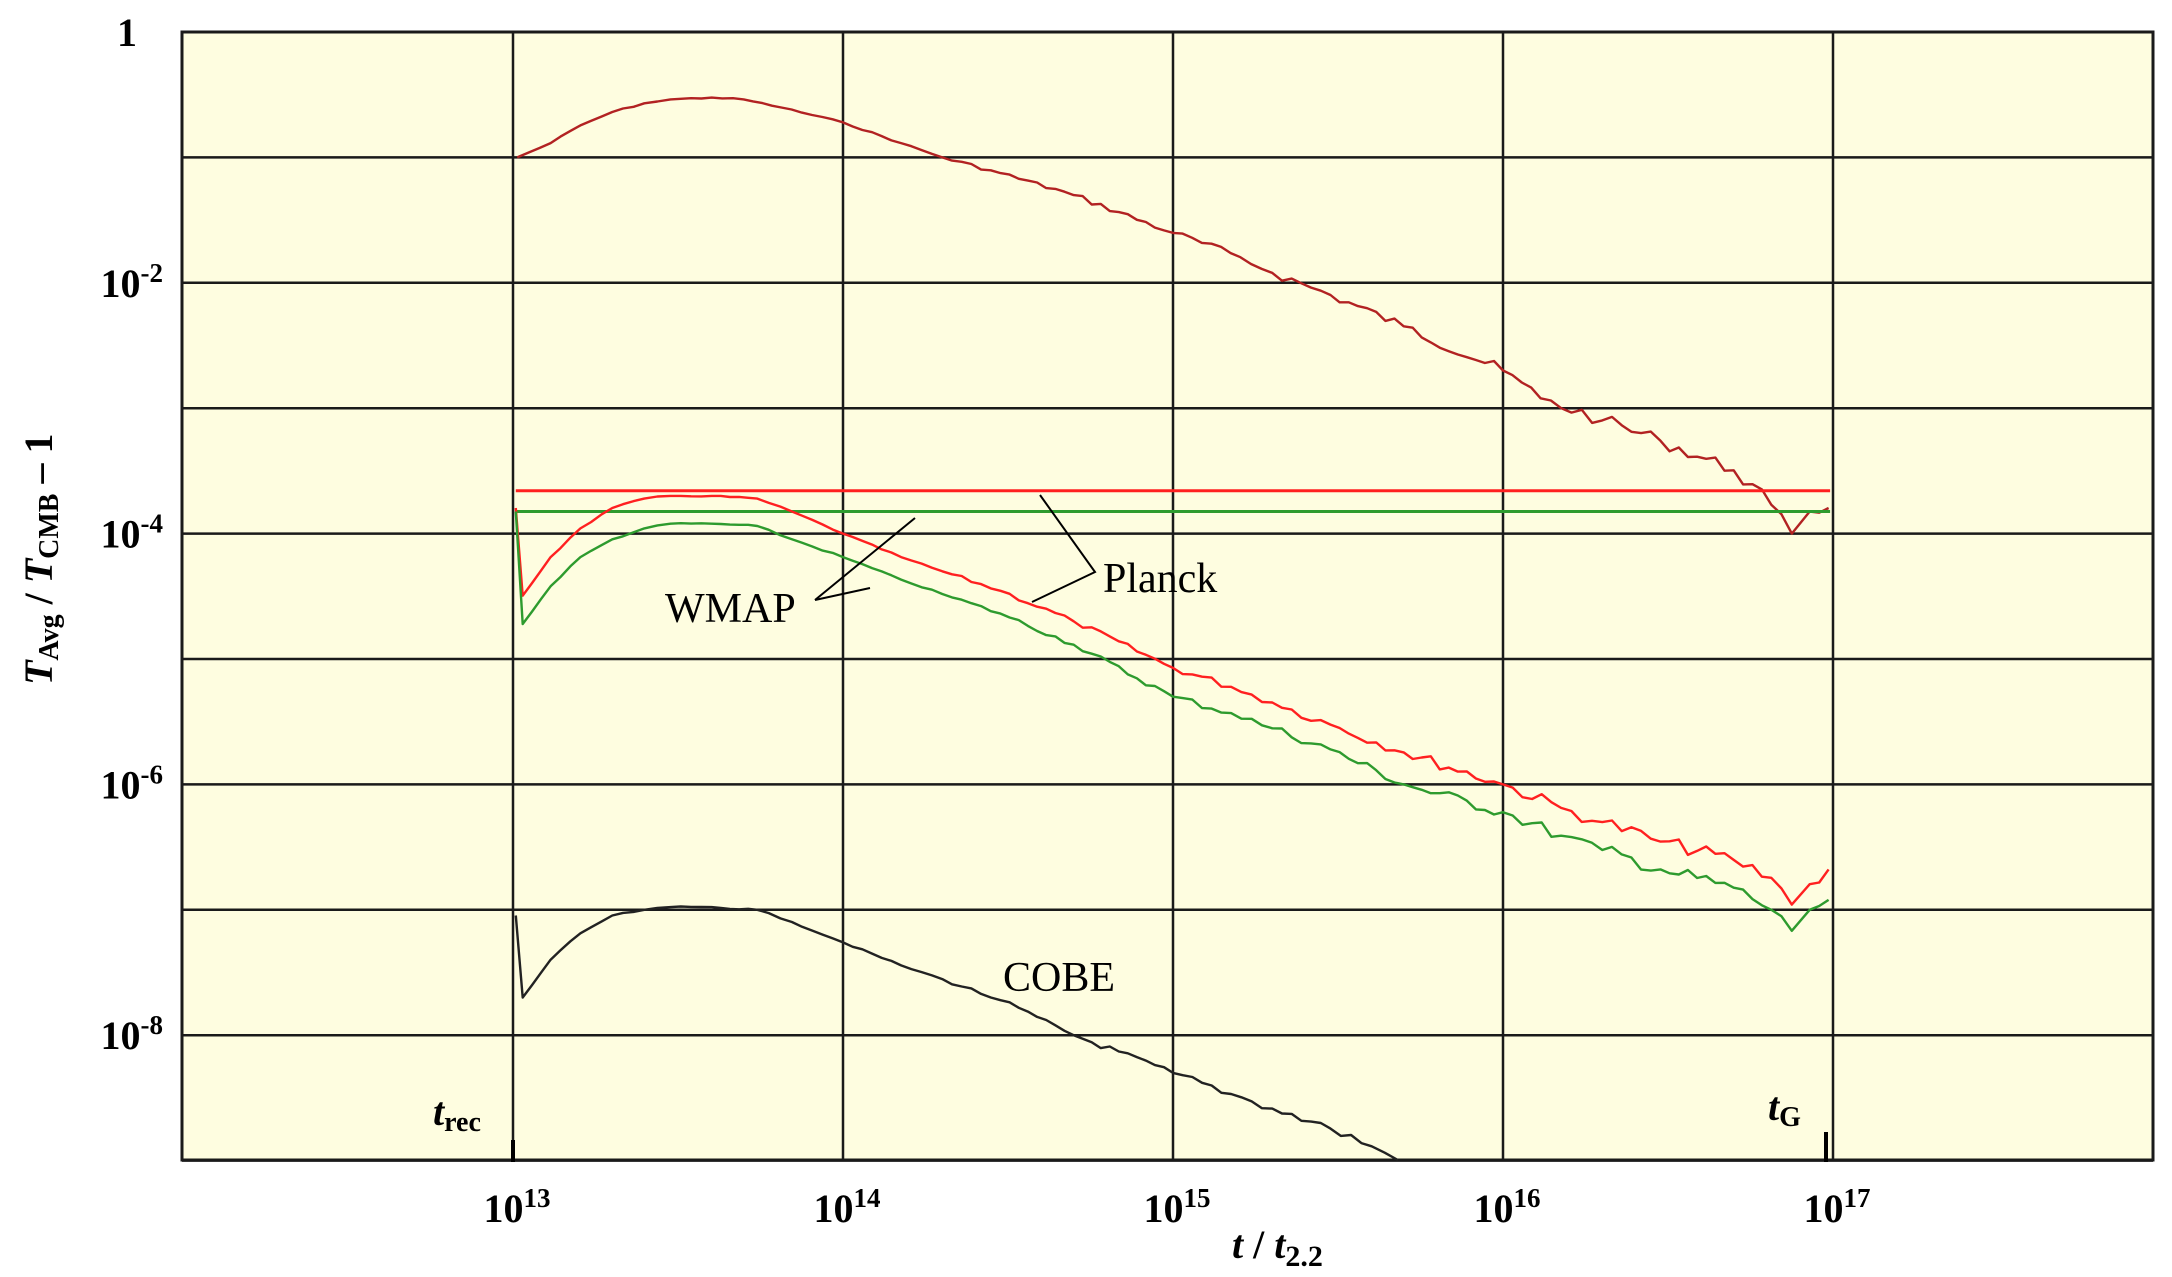 The image size is (2172, 1277). I want to click on x-tick-label: 1015, so click(1177, 1207).